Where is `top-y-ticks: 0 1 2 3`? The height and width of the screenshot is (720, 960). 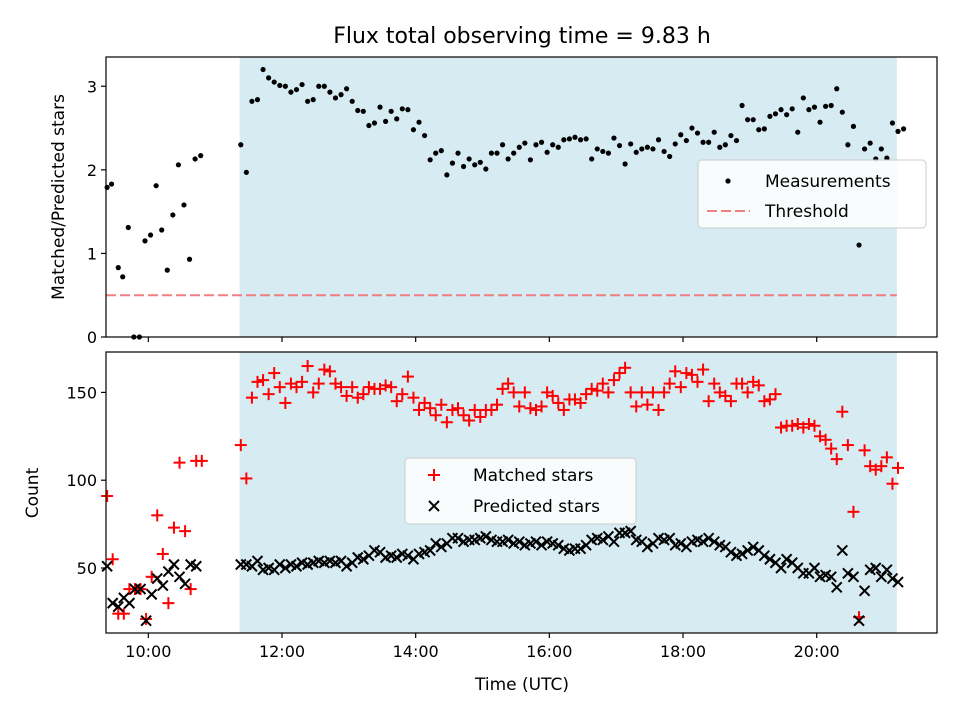 top-y-ticks: 0 1 2 3 is located at coordinates (96, 212).